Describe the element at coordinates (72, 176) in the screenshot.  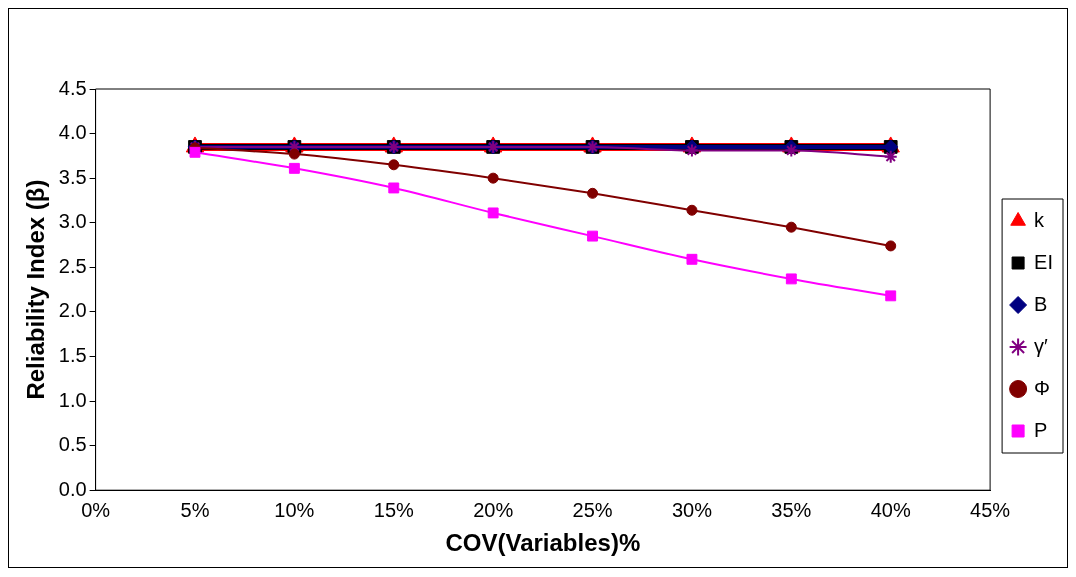
I see `y-tick-label: 3.5` at that location.